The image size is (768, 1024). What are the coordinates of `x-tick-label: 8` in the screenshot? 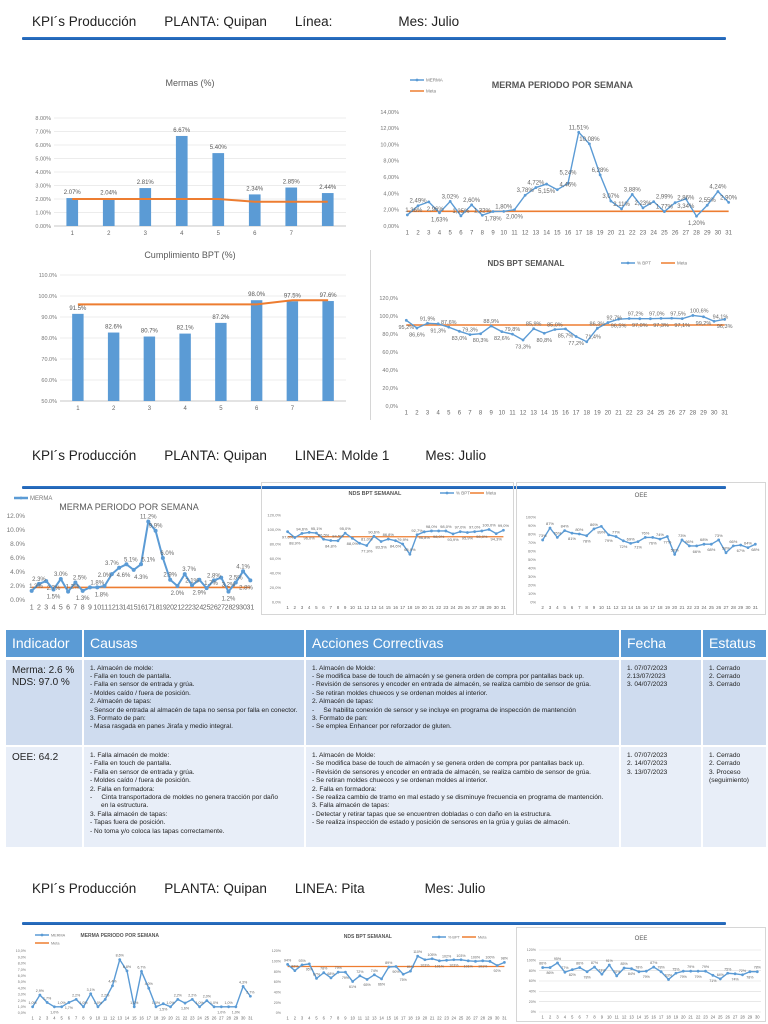 It's located at (83, 1018).